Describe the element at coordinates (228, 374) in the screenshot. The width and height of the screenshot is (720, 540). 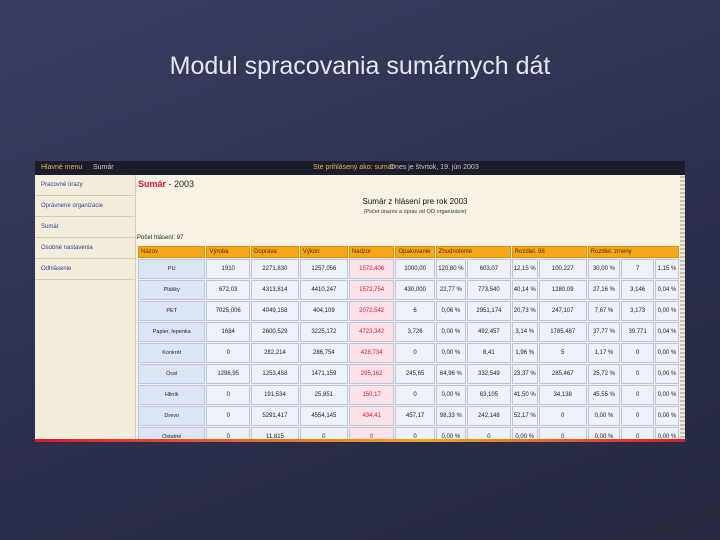
I see `table-cell: 1296,95` at that location.